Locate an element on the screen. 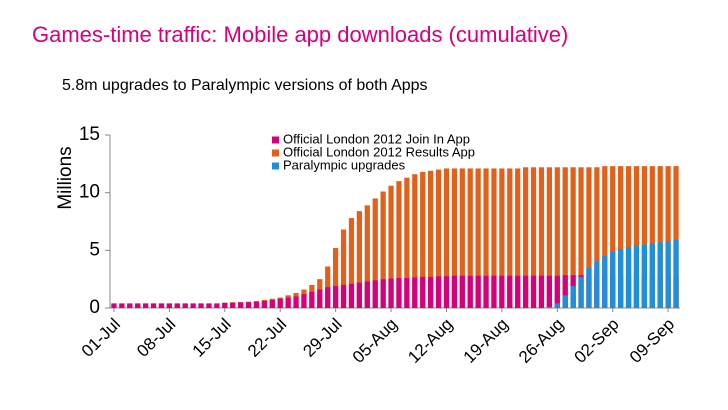  legend-label: Official London 2012 Join In App is located at coordinates (376, 138).